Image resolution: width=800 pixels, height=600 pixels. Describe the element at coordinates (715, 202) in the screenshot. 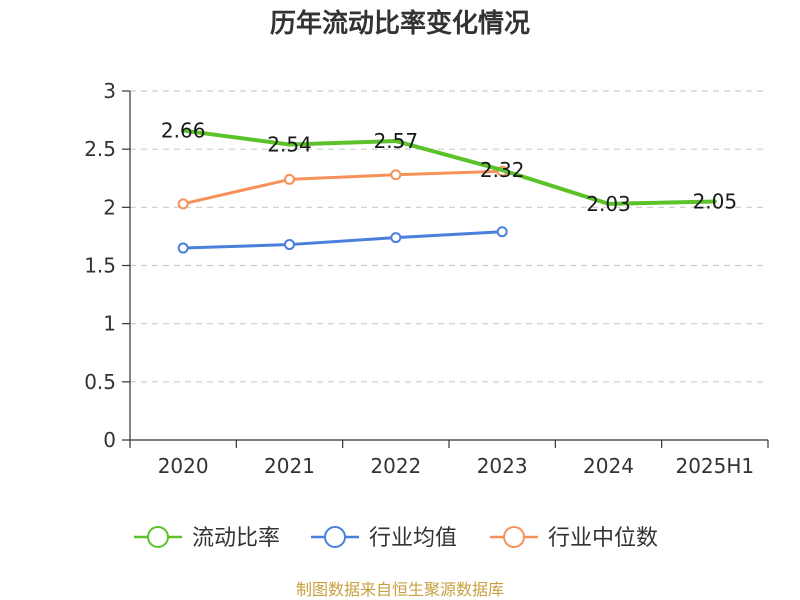

I see `data-label: 2.05` at that location.